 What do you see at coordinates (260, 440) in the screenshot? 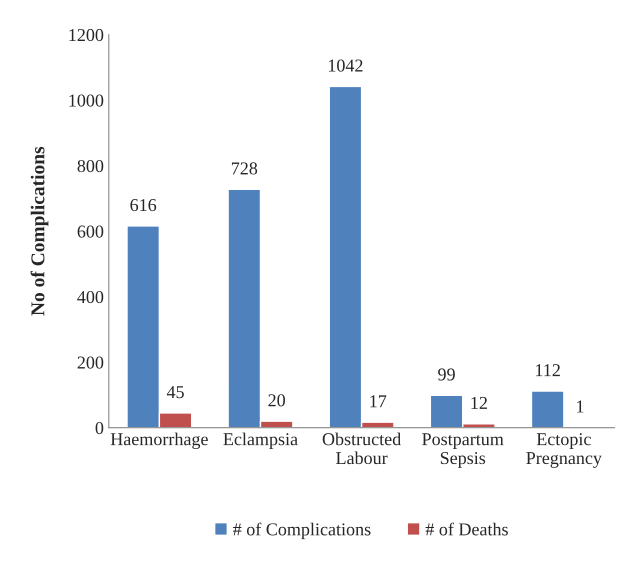
I see `x-tick-label: Eclampsia` at bounding box center [260, 440].